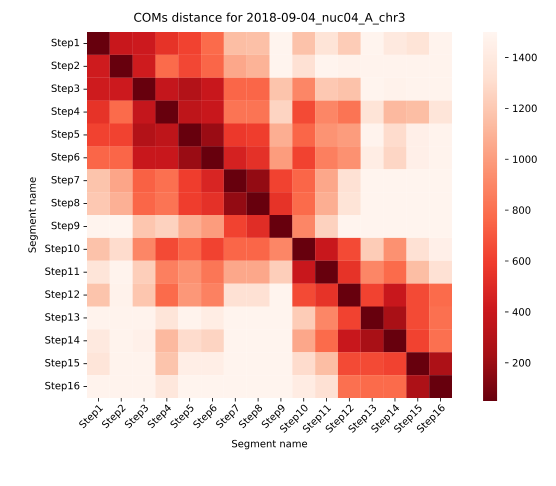 The height and width of the screenshot is (486, 556). Describe the element at coordinates (269, 18) in the screenshot. I see `chart-title: COMs distance for 2018-09-04_nuc04_A_chr3` at that location.